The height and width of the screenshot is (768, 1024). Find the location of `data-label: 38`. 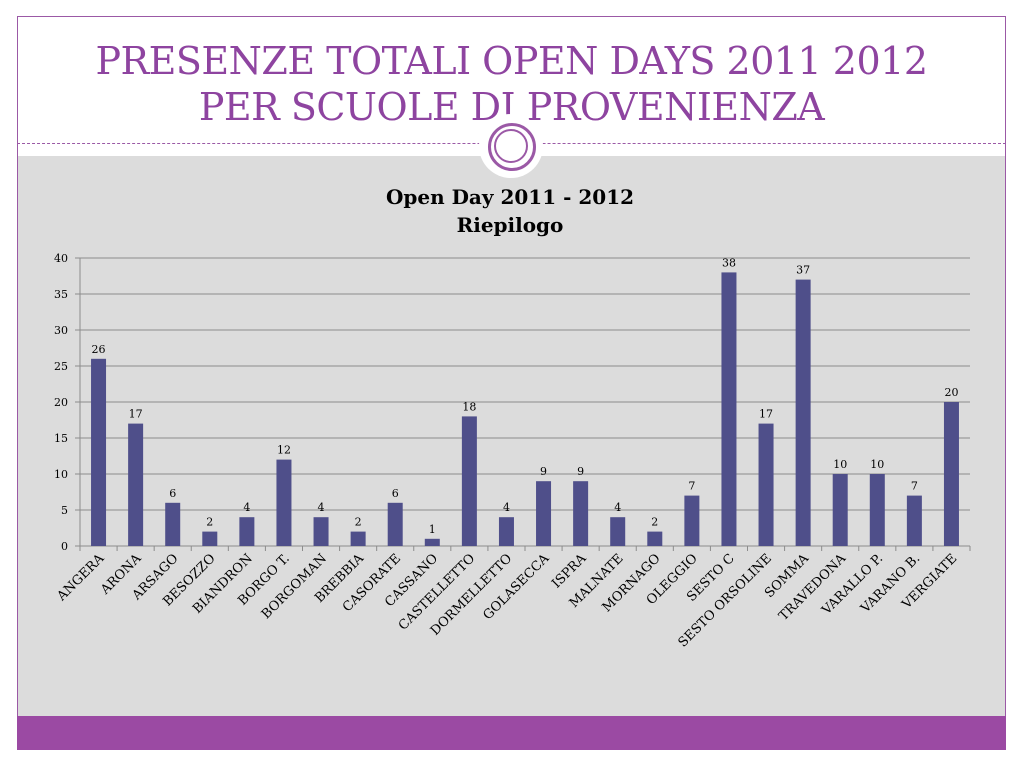

data-label: 38 is located at coordinates (729, 262).